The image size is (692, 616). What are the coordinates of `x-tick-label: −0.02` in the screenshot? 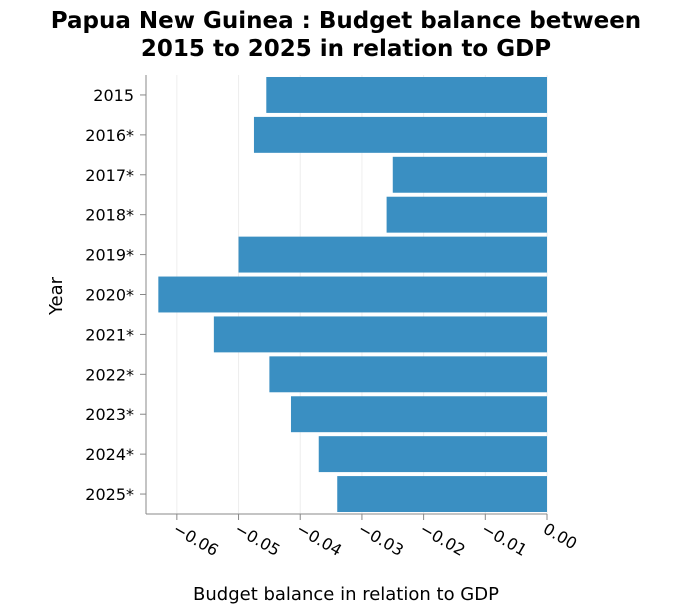 It's located at (443, 539).